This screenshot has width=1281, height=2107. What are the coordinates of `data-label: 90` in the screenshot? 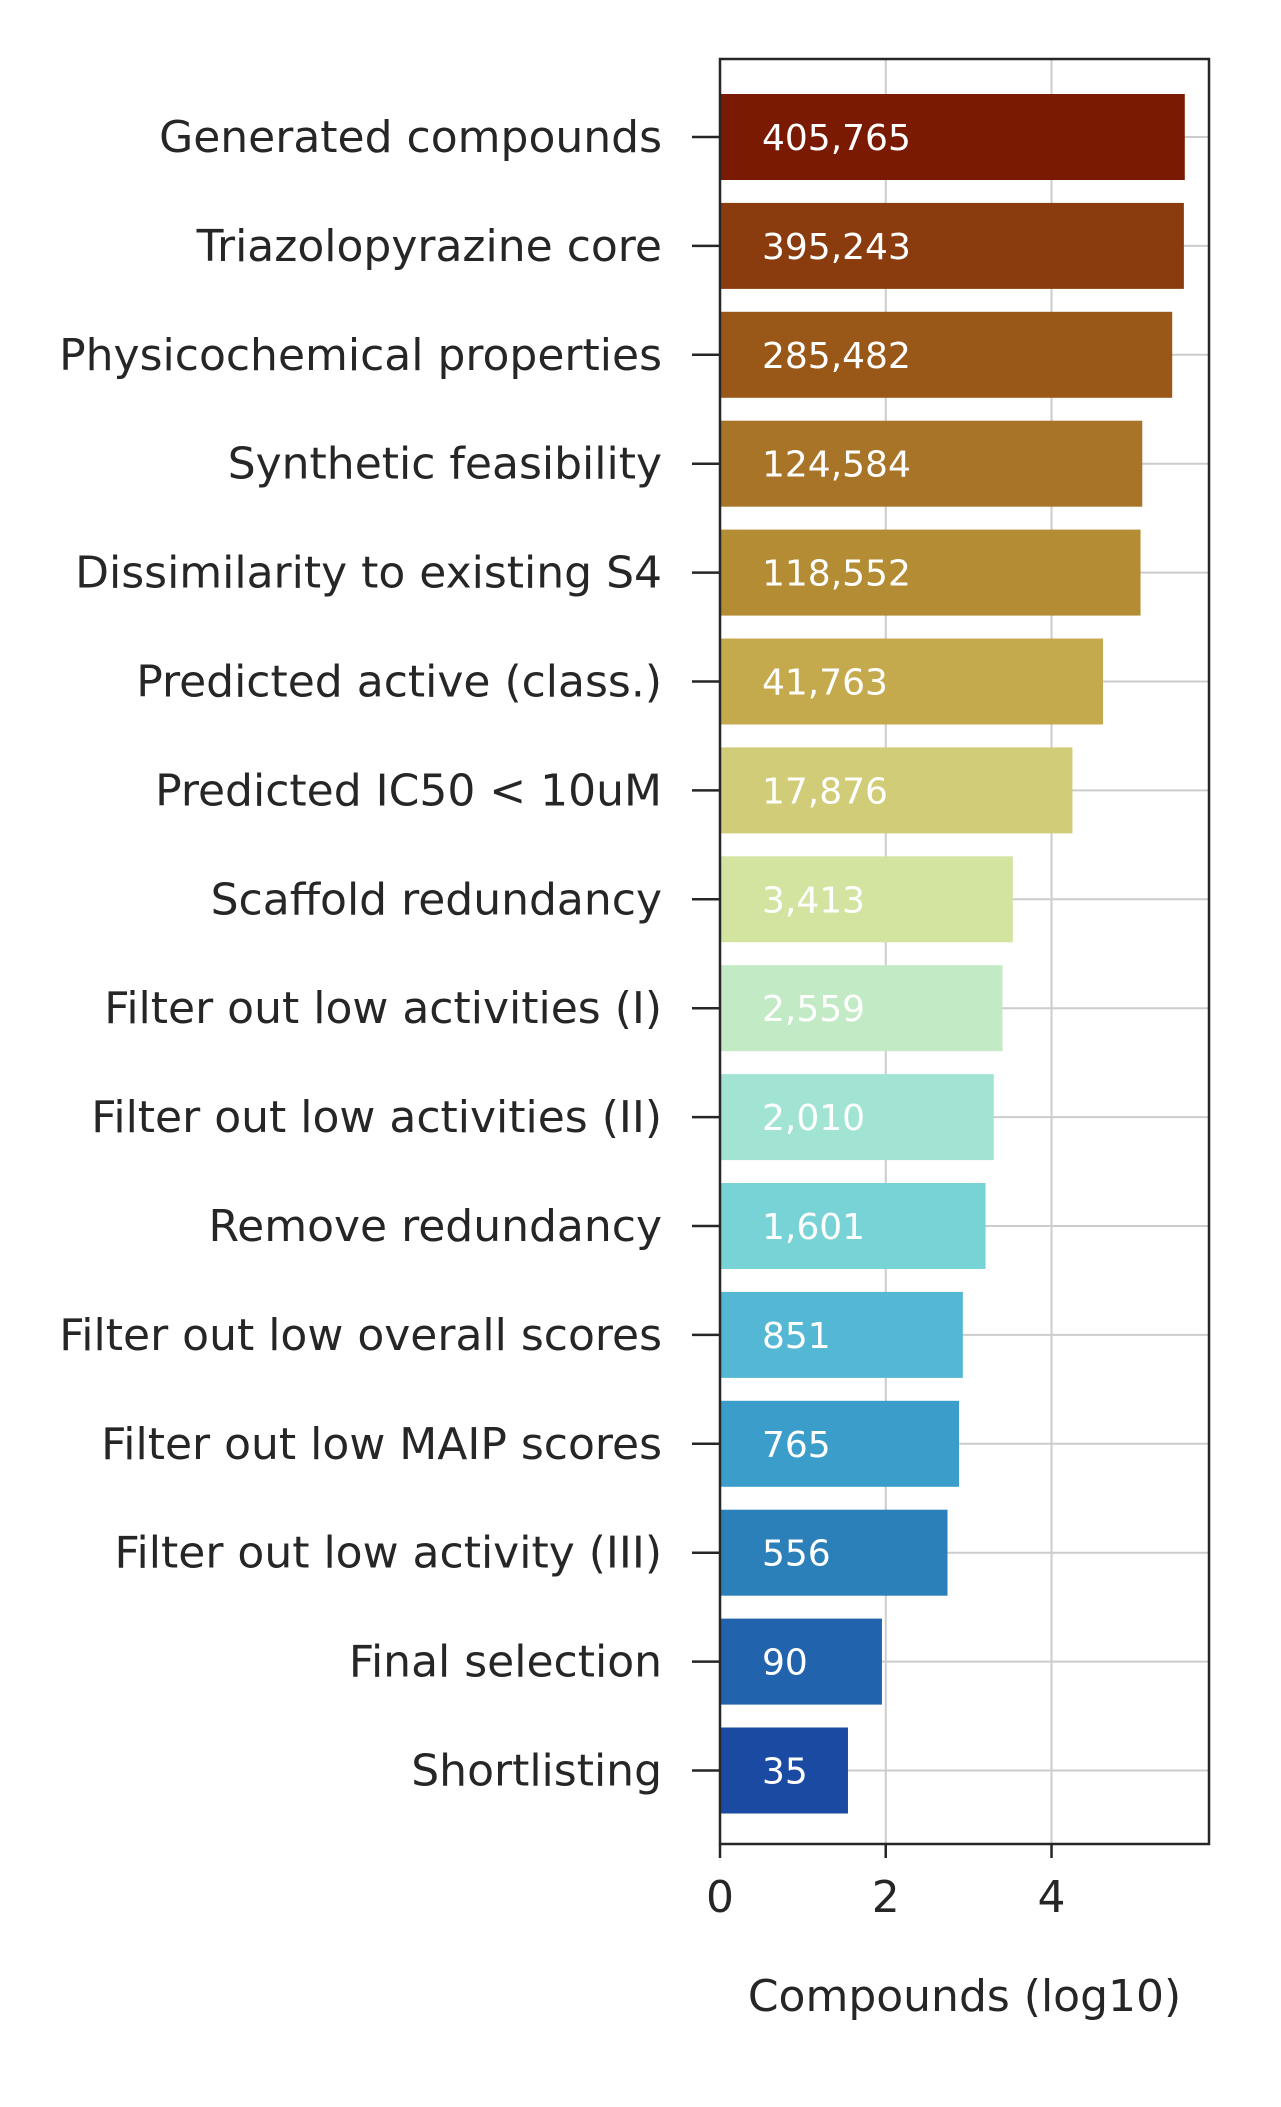 It's located at (785, 1663).